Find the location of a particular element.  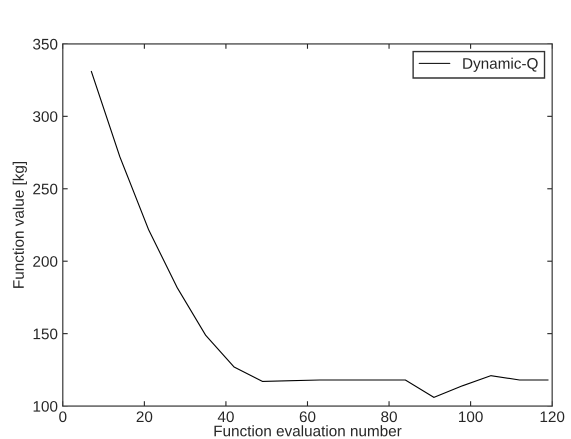

y-tick-label: 350 is located at coordinates (45, 44).